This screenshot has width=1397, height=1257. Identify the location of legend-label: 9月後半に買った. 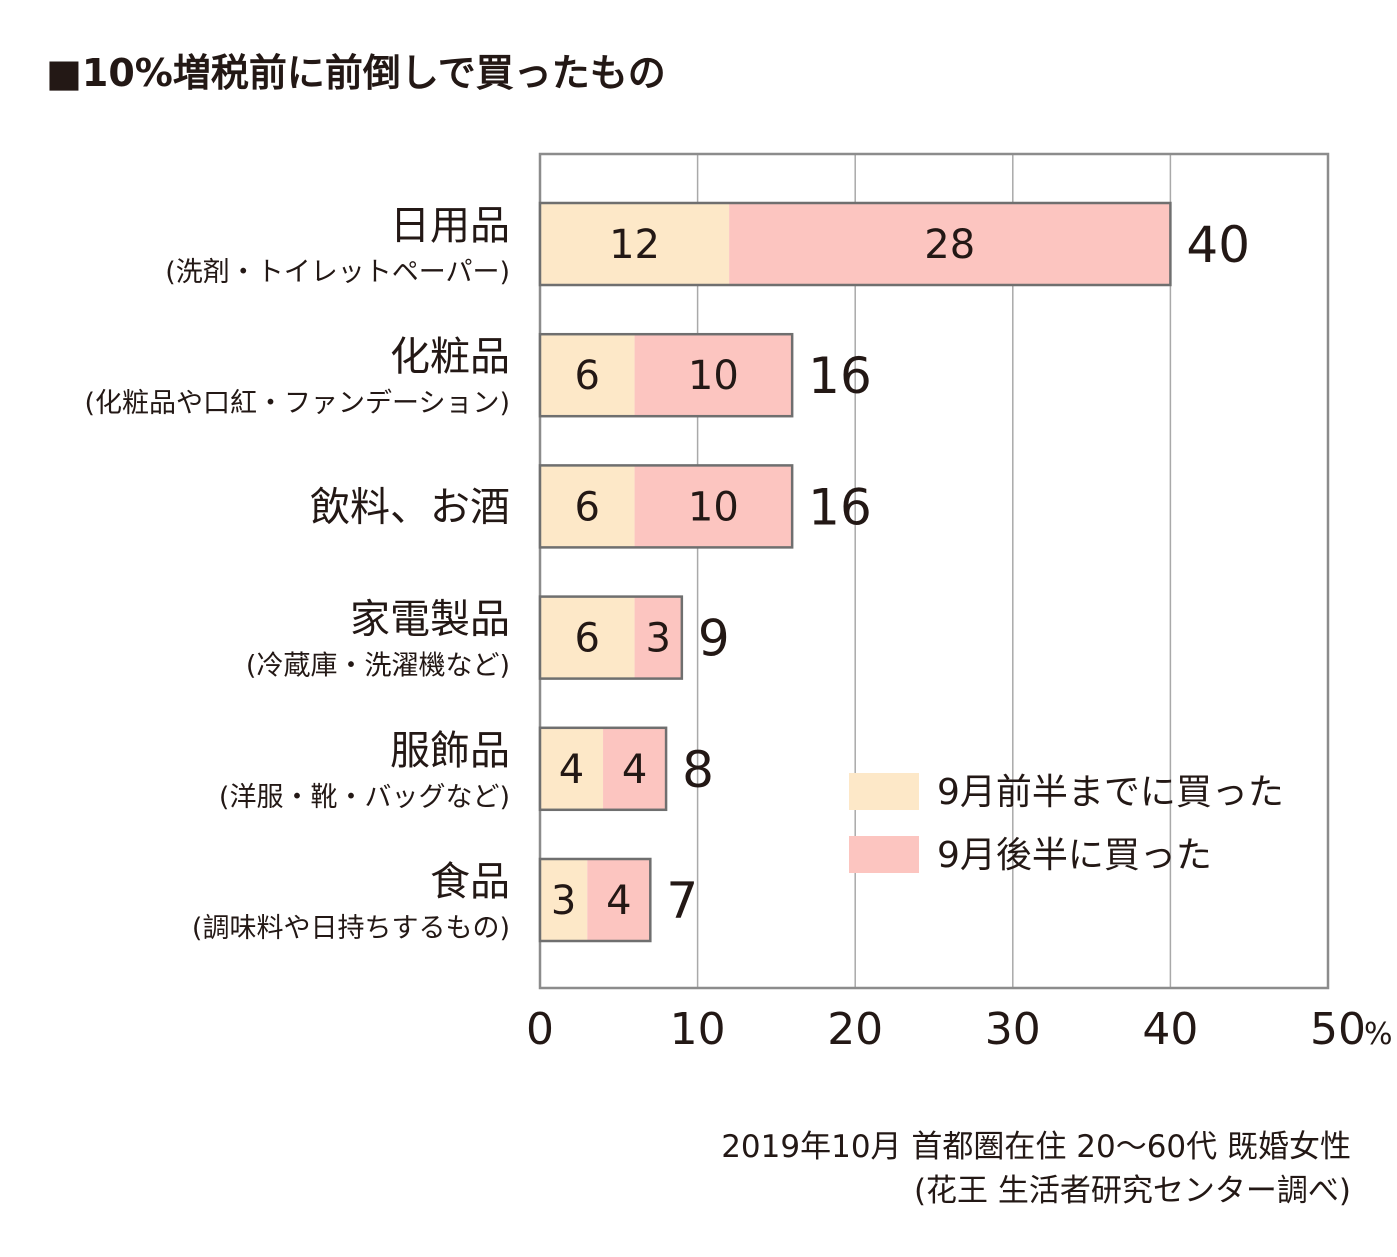
(1074, 855).